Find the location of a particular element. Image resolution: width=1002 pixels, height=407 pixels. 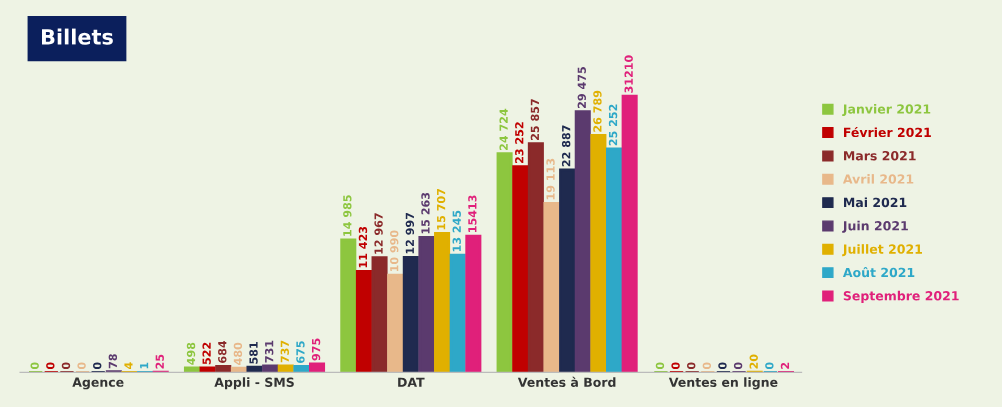

data-label: 15 707 is located at coordinates (441, 209).